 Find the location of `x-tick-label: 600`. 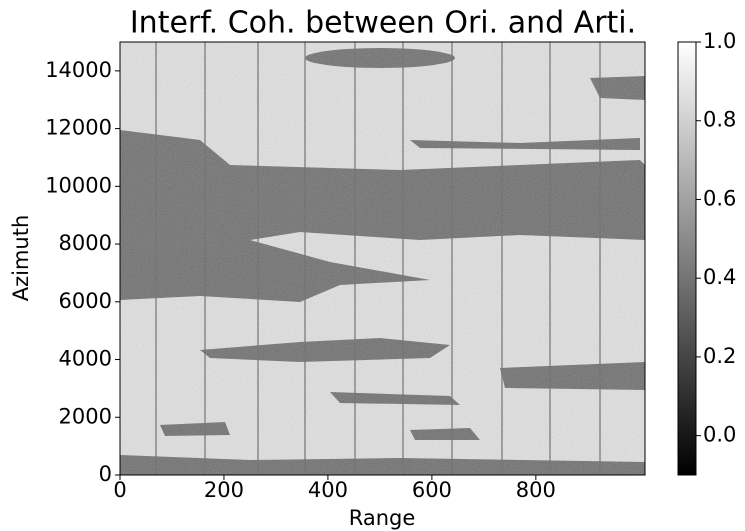

x-tick-label: 600 is located at coordinates (432, 490).